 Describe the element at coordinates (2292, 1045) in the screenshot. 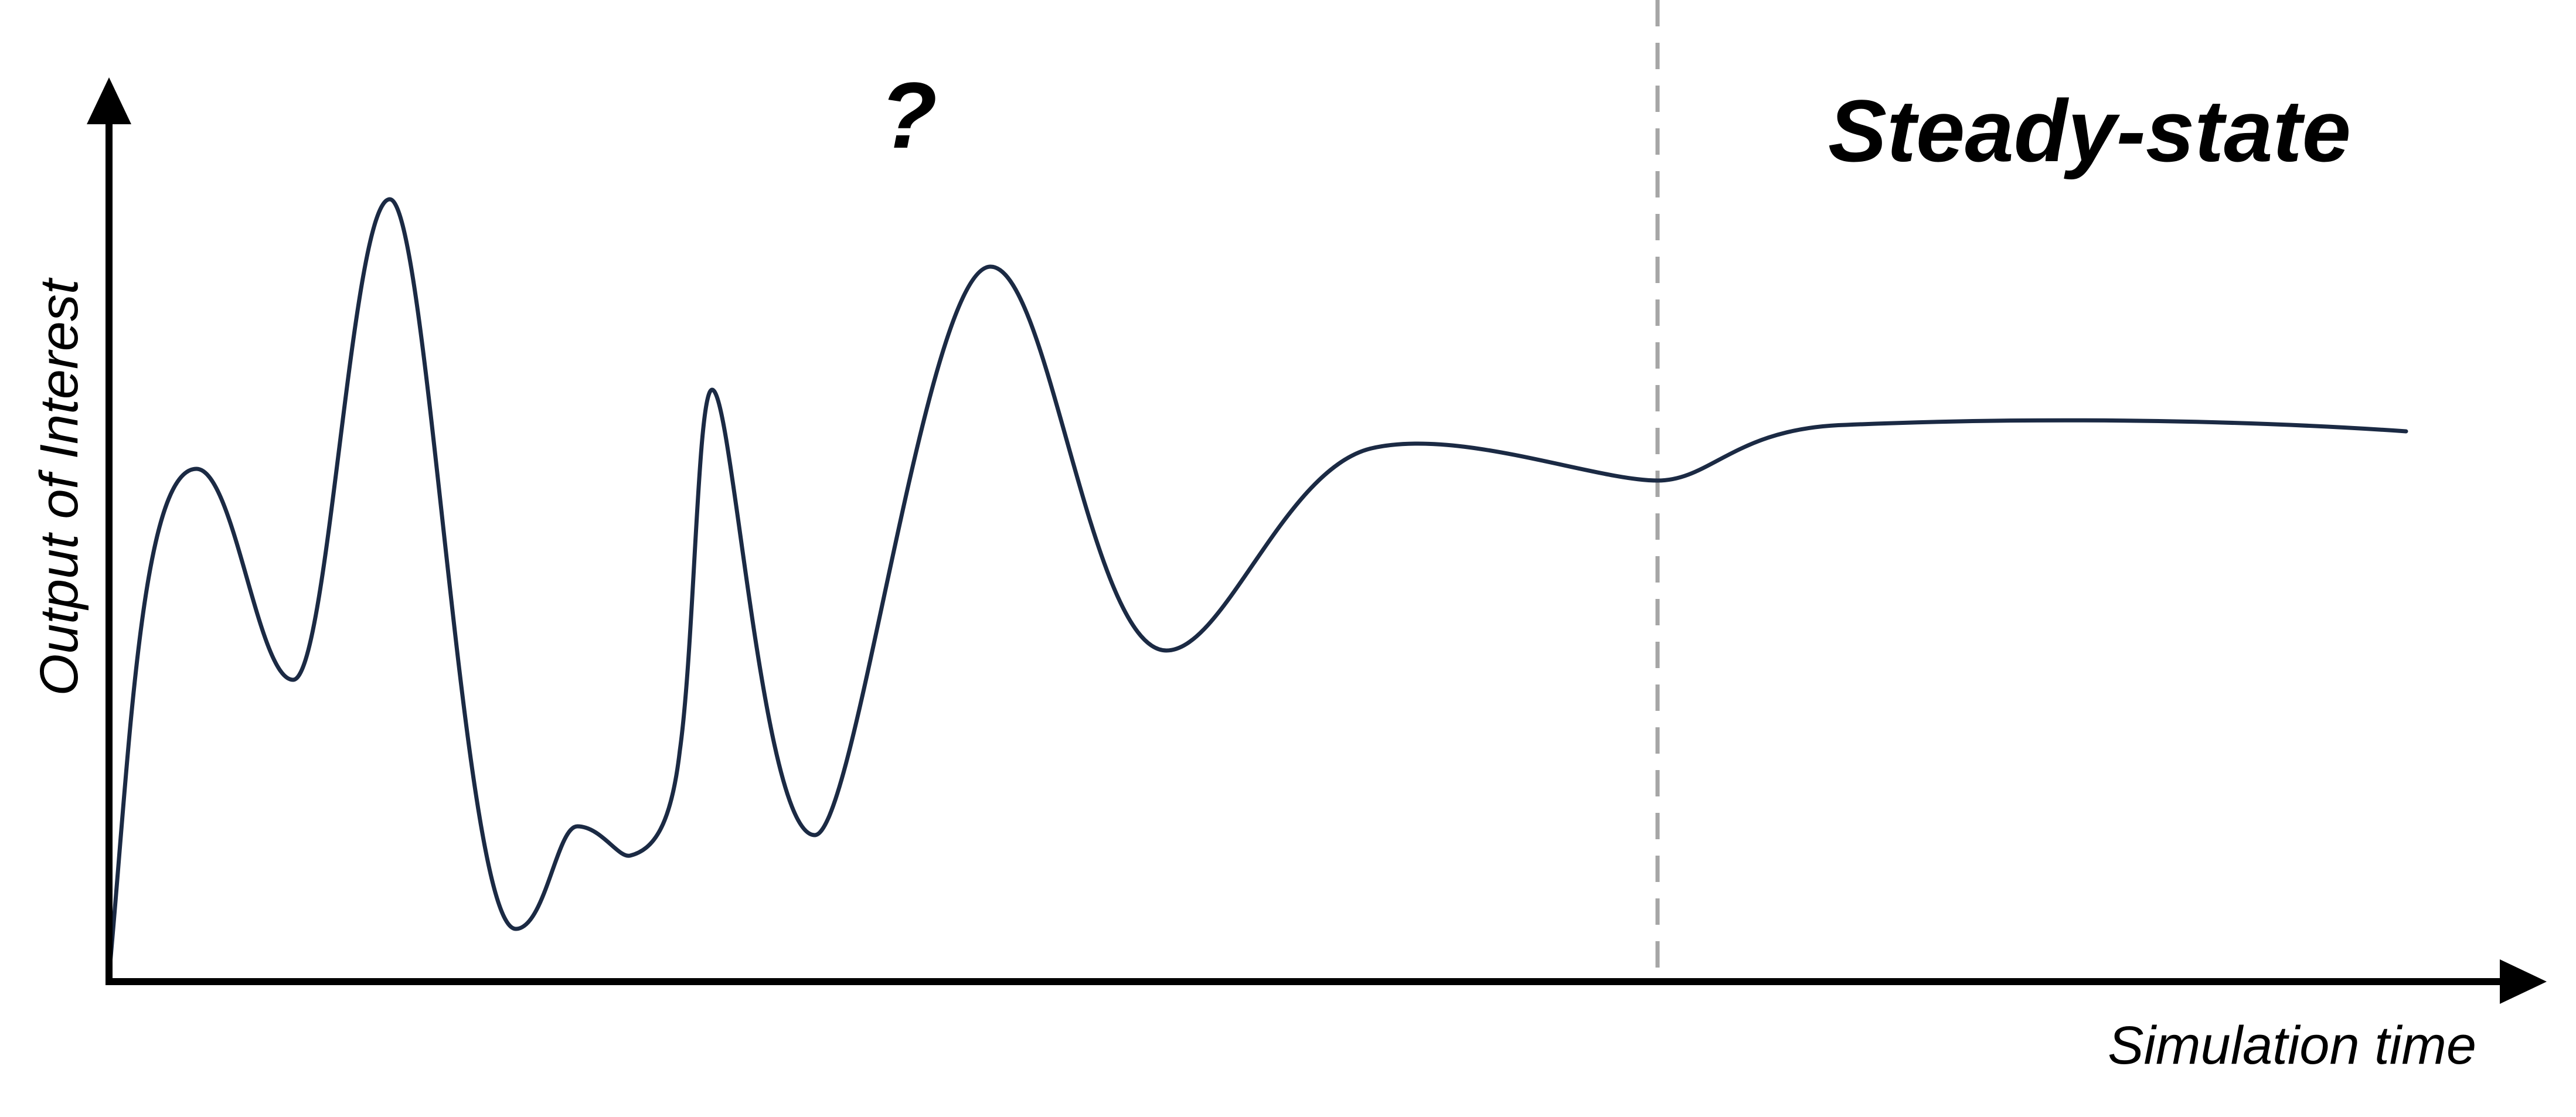

I see `x-axis-label: Simulation time` at that location.